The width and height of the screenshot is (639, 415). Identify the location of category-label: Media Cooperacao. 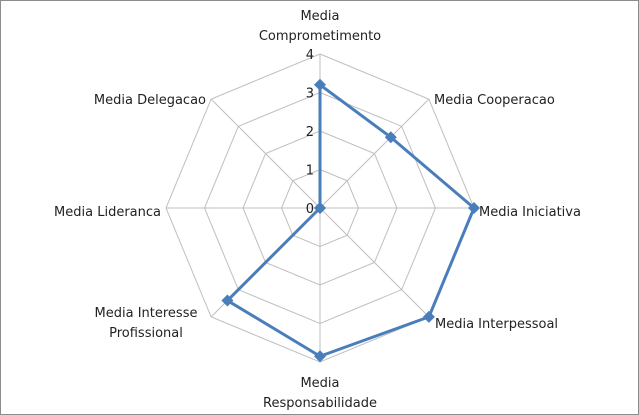
(494, 100).